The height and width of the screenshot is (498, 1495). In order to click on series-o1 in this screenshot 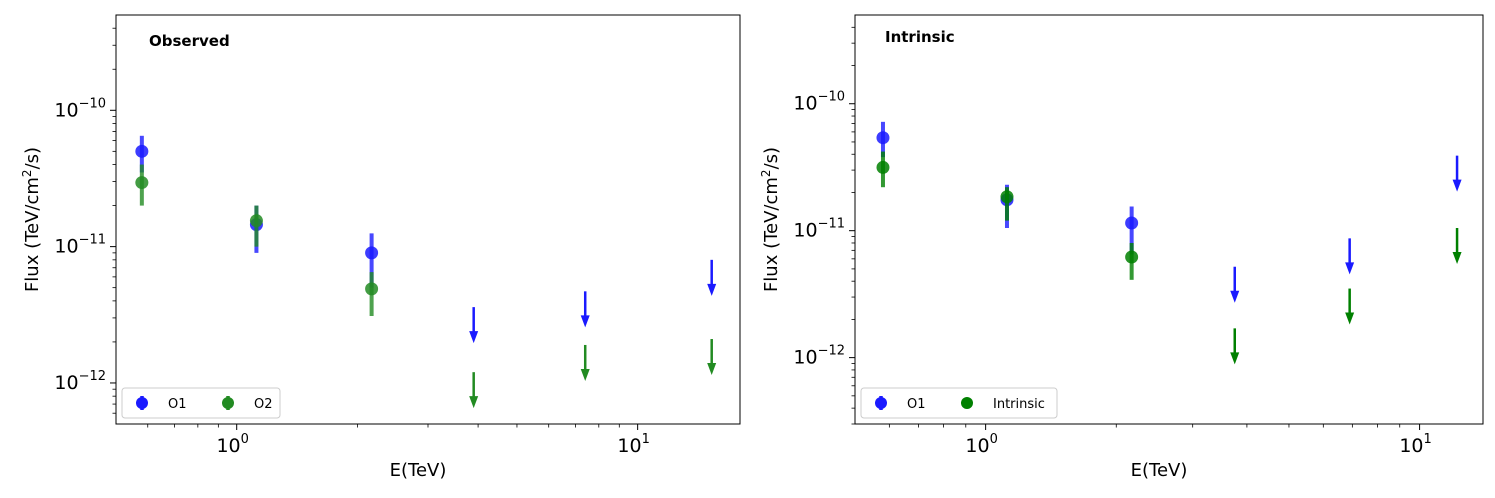, I will do `click(1169, 212)`.